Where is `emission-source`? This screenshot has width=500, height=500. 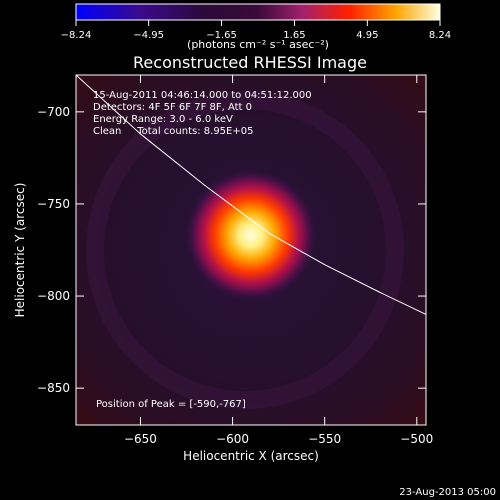
emission-source is located at coordinates (251, 235).